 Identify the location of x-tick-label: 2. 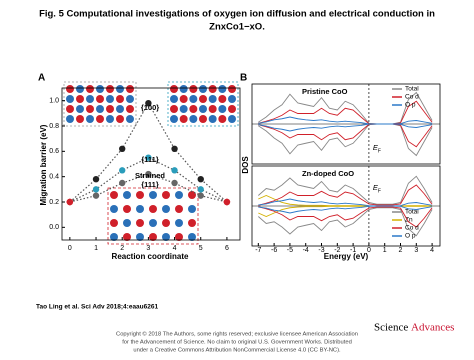
(122, 248).